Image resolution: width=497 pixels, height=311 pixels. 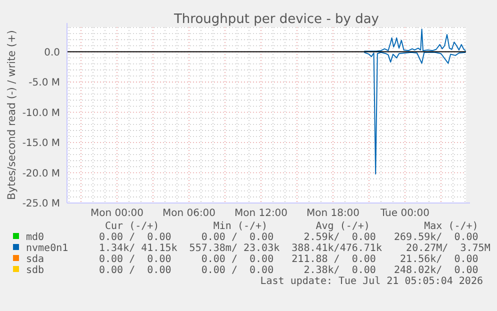 What do you see at coordinates (288, 270) in the screenshot?
I see `text: 0.00 / 0.00 0.00 / 0.00 2.38k/ 0.00 248.02k/ 0.00` at bounding box center [288, 270].